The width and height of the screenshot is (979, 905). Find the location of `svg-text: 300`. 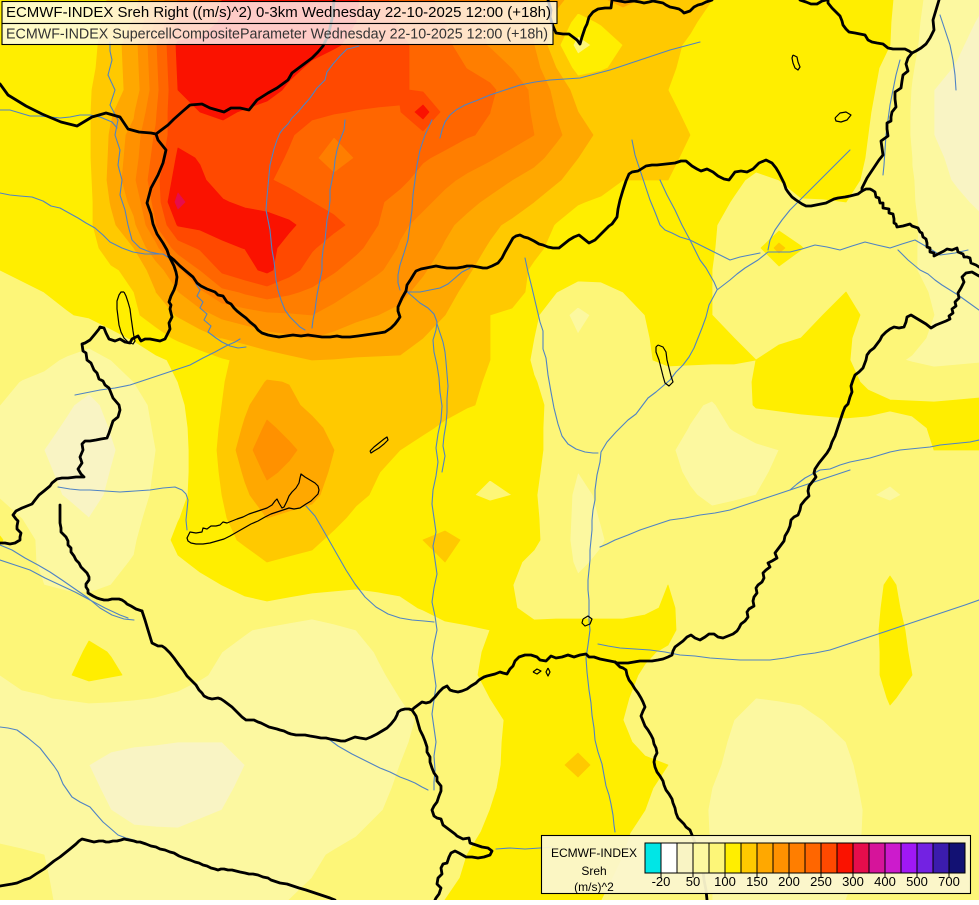

svg-text: 300 is located at coordinates (853, 881).